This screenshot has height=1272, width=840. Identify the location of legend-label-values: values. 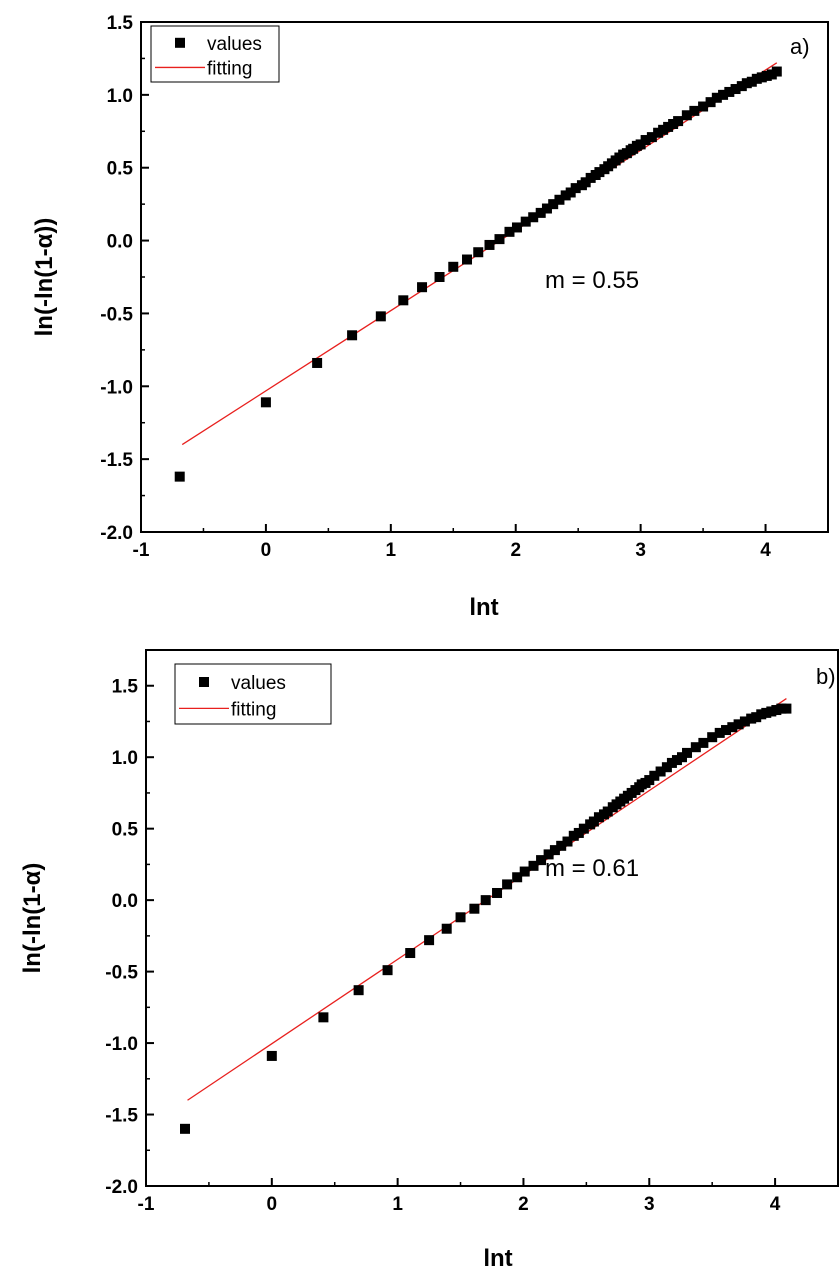
(258, 683).